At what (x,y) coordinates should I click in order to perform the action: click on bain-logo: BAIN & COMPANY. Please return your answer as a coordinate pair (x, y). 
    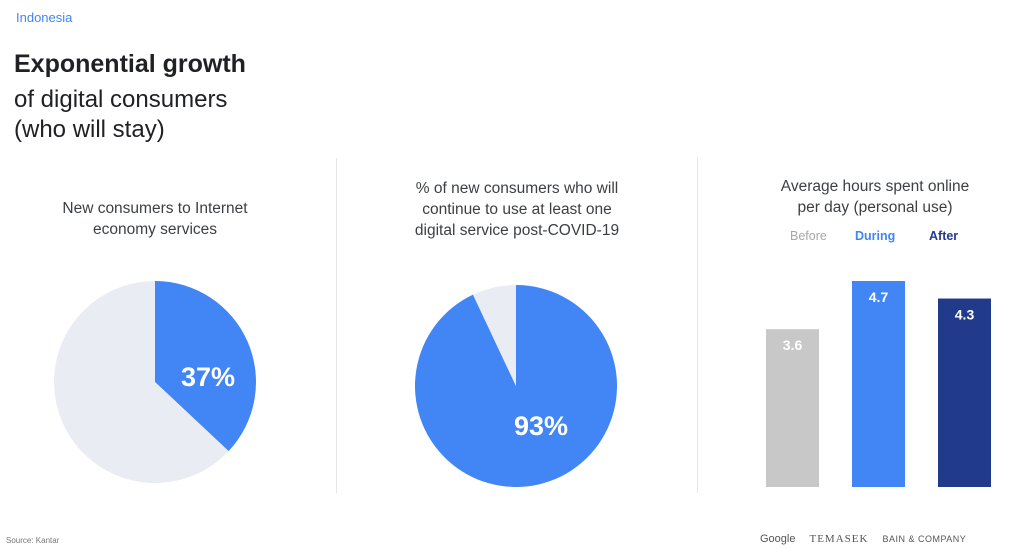
    Looking at the image, I should click on (924, 539).